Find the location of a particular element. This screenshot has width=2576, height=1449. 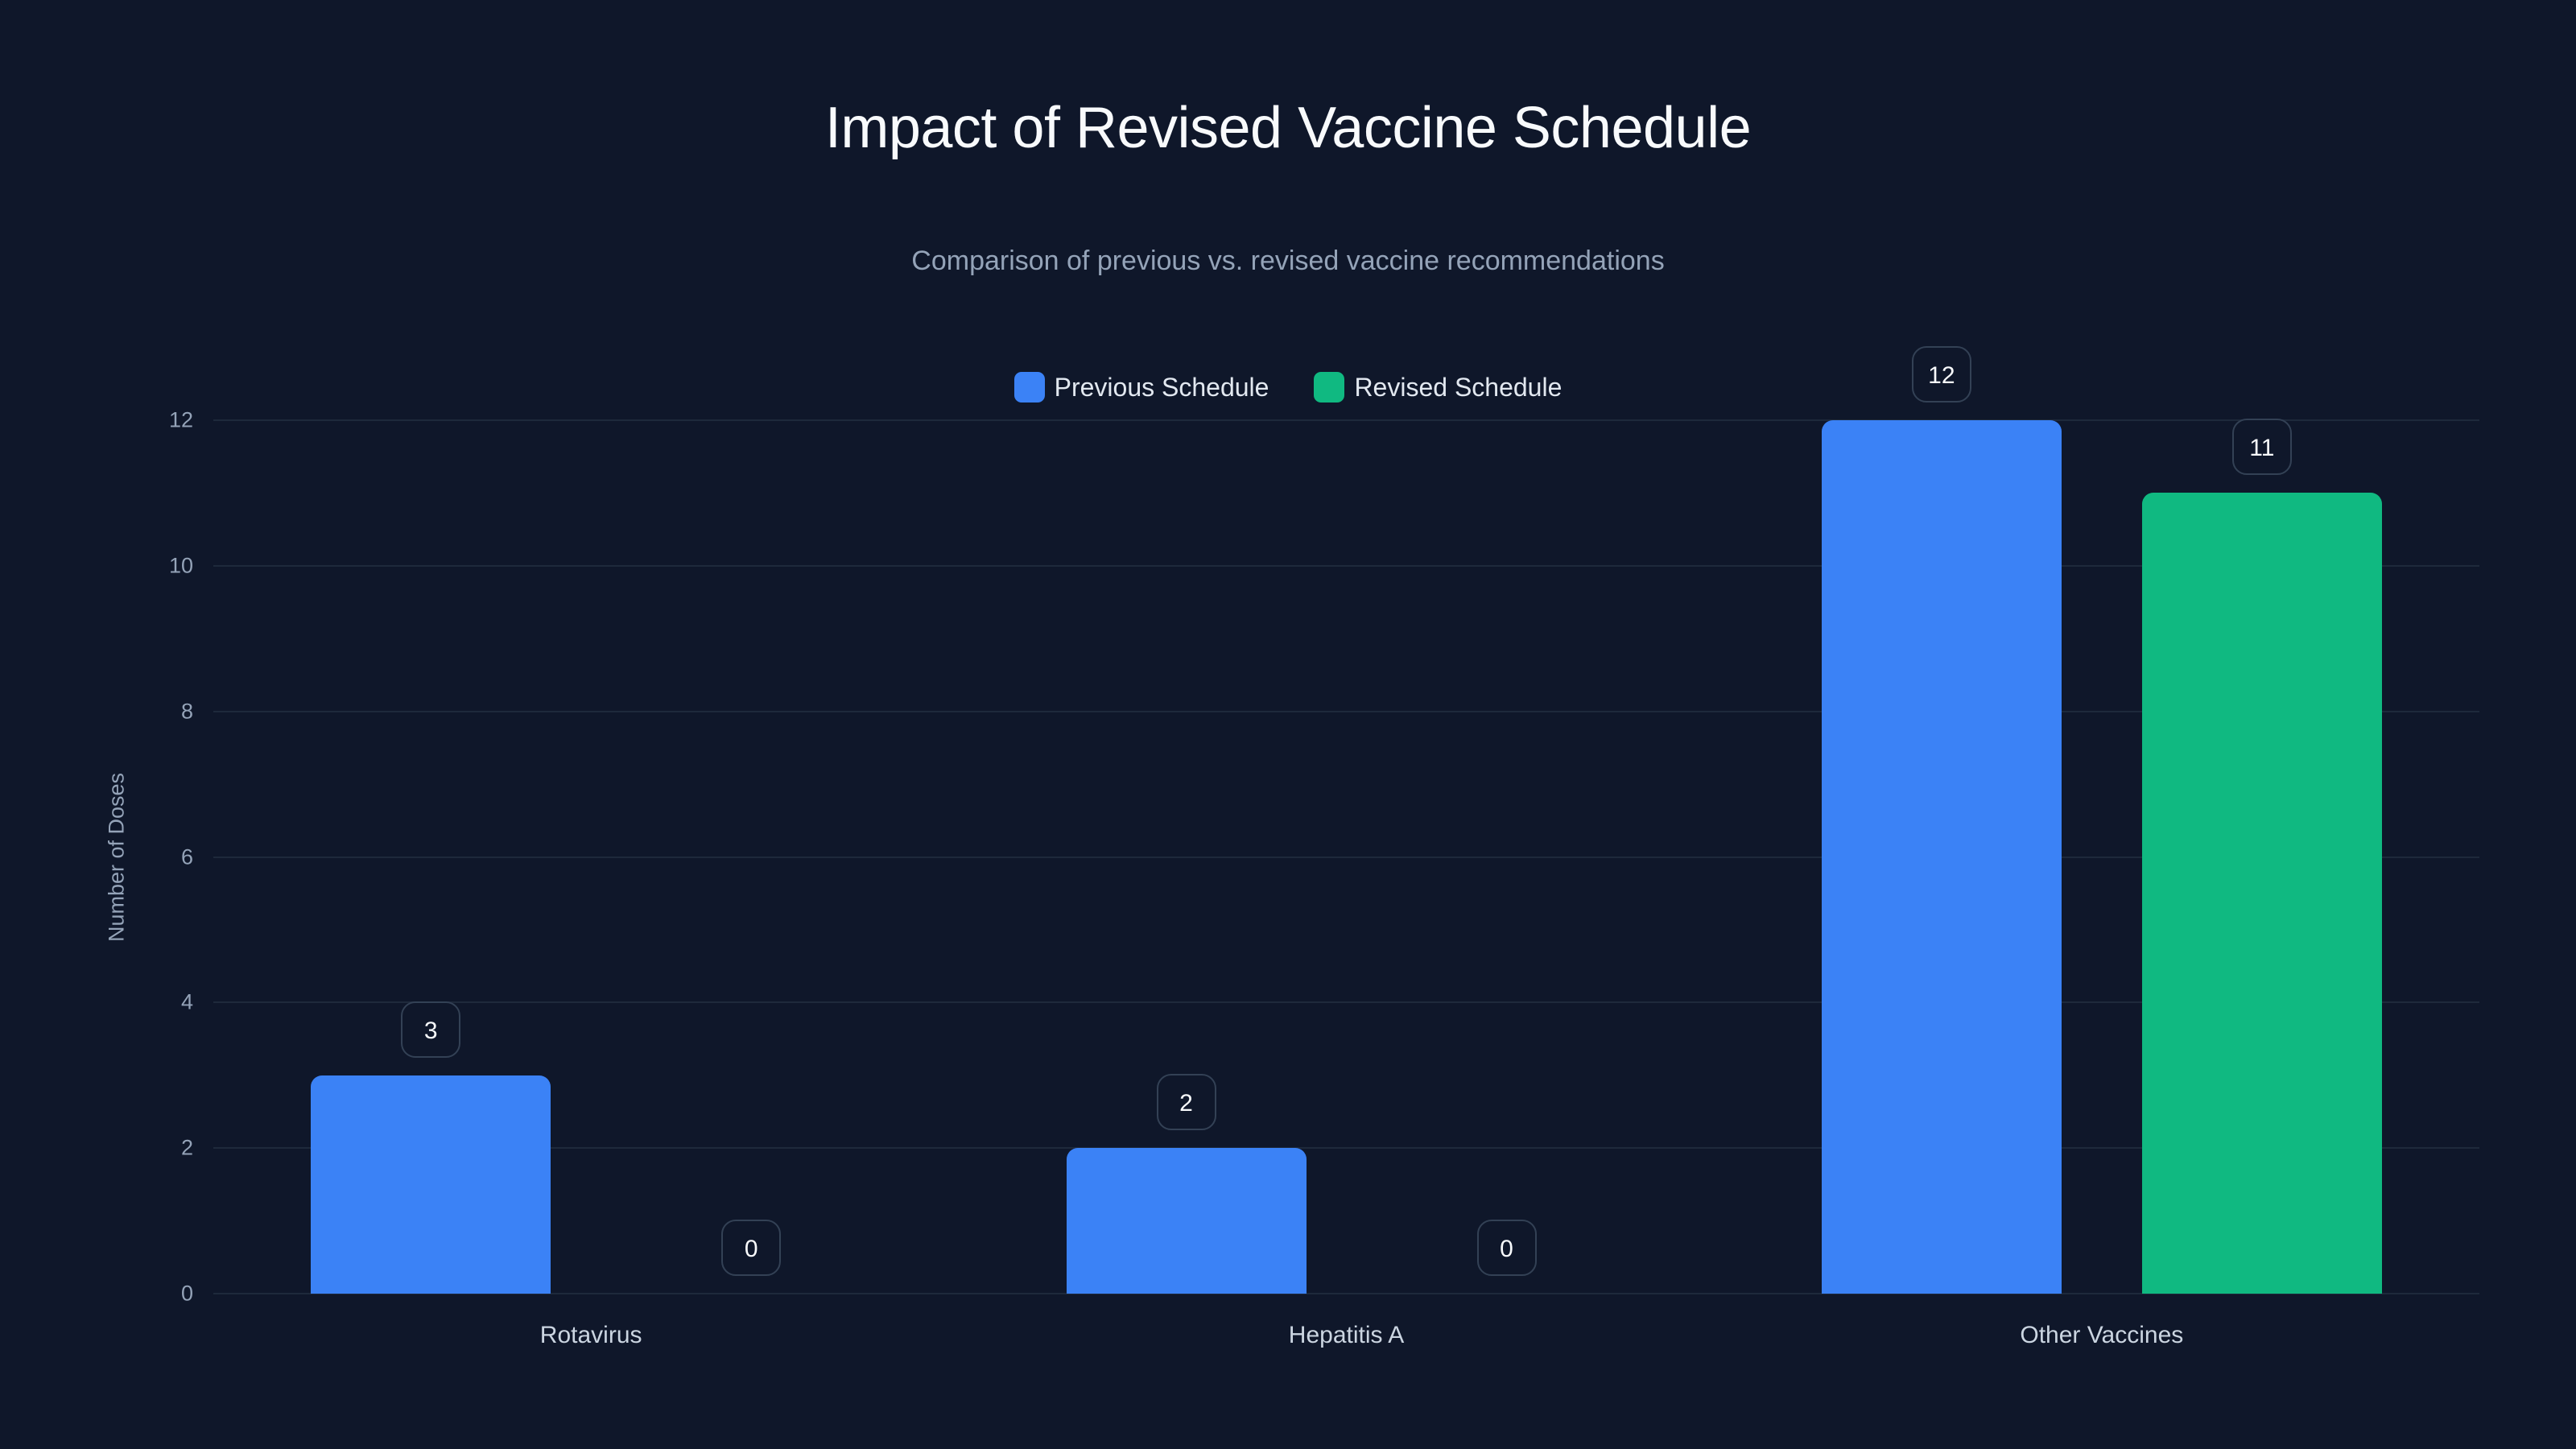

legend-item-previous: Previous Schedule is located at coordinates (1141, 387).